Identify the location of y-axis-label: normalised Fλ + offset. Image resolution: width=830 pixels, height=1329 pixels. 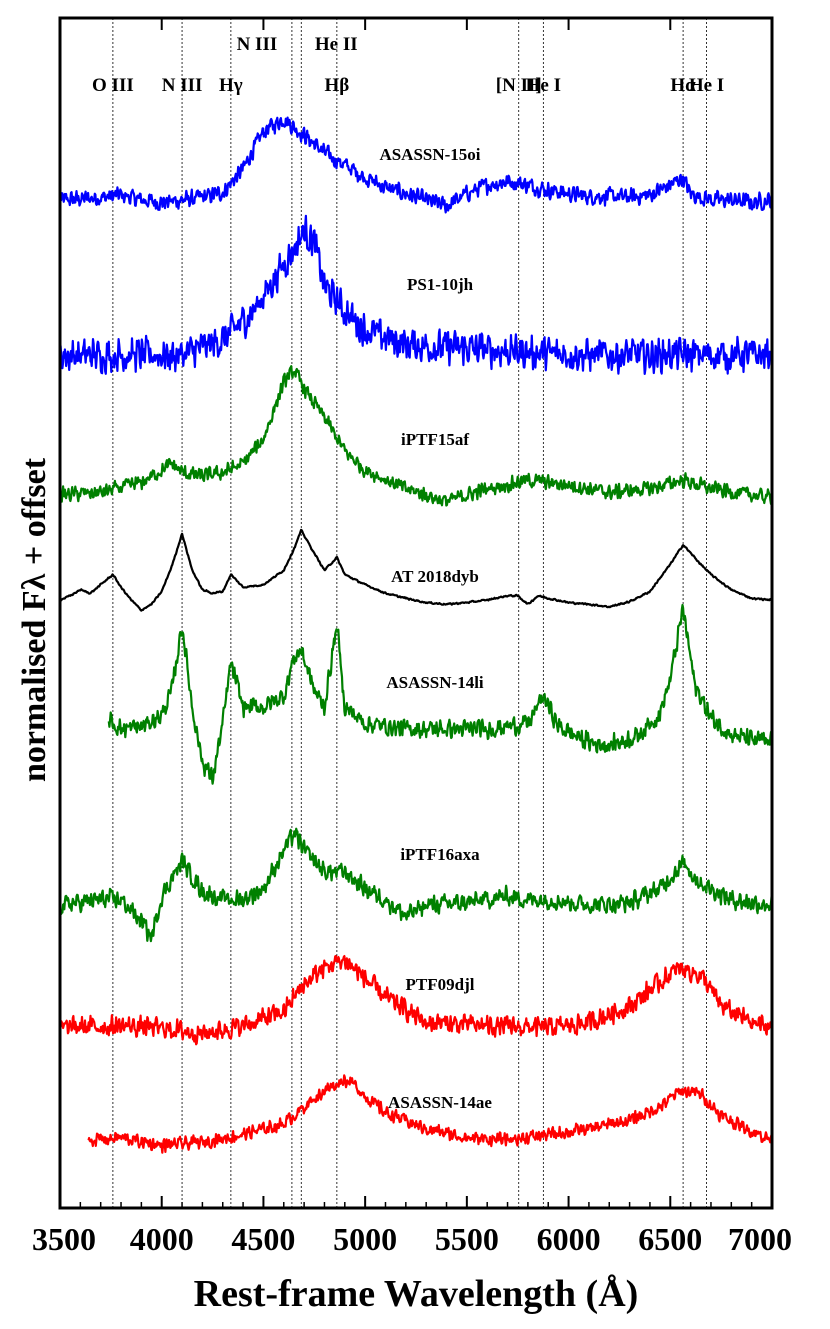
(34, 619).